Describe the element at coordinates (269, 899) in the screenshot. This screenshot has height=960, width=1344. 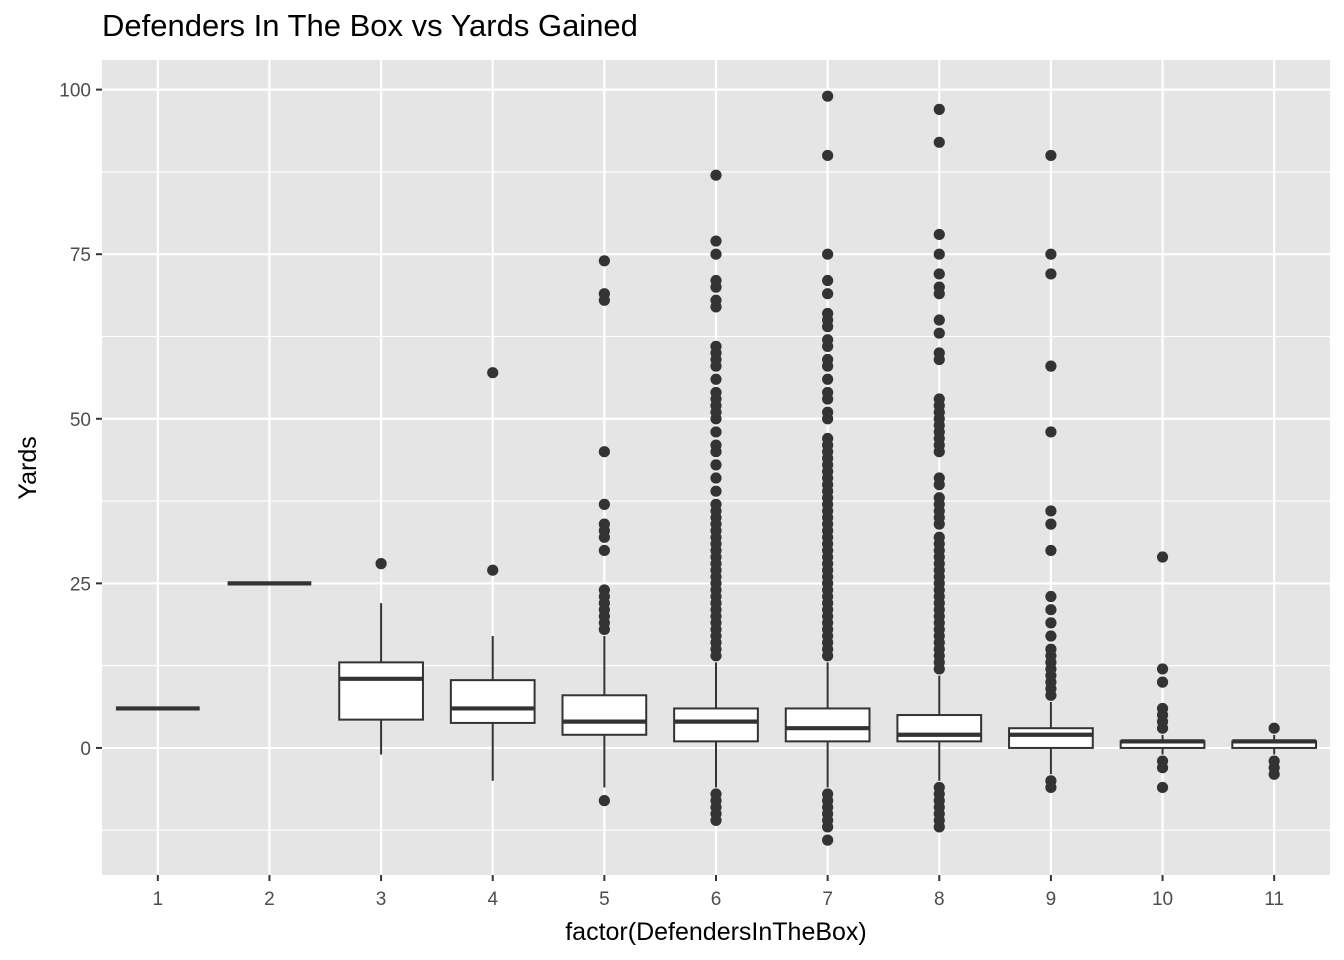
I see `x-tick-label: 2` at that location.